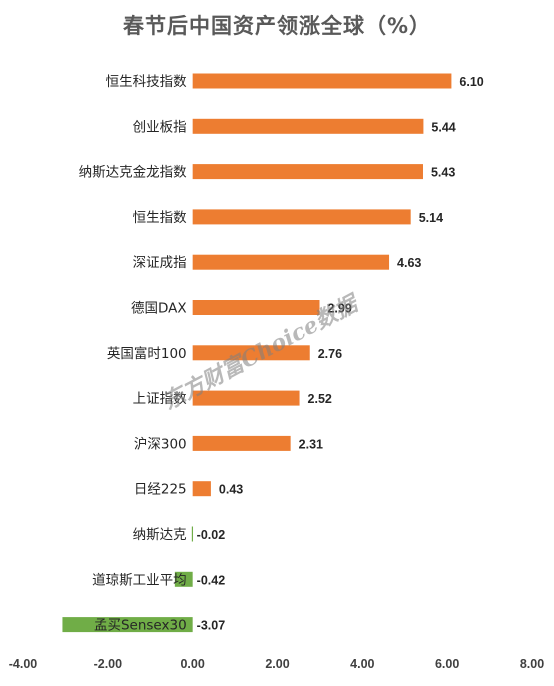  Describe the element at coordinates (277, 26) in the screenshot. I see `chart-title: 春节后中国资产领涨全球（%）` at that location.